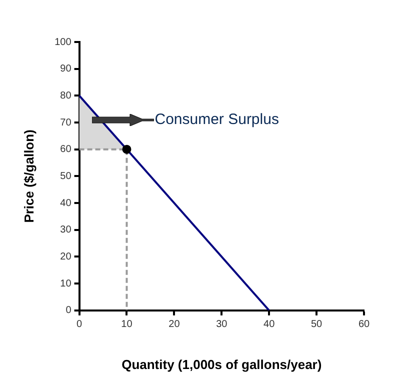 The image size is (414, 385). What do you see at coordinates (174, 324) in the screenshot?
I see `x-tick-label: 20` at bounding box center [174, 324].